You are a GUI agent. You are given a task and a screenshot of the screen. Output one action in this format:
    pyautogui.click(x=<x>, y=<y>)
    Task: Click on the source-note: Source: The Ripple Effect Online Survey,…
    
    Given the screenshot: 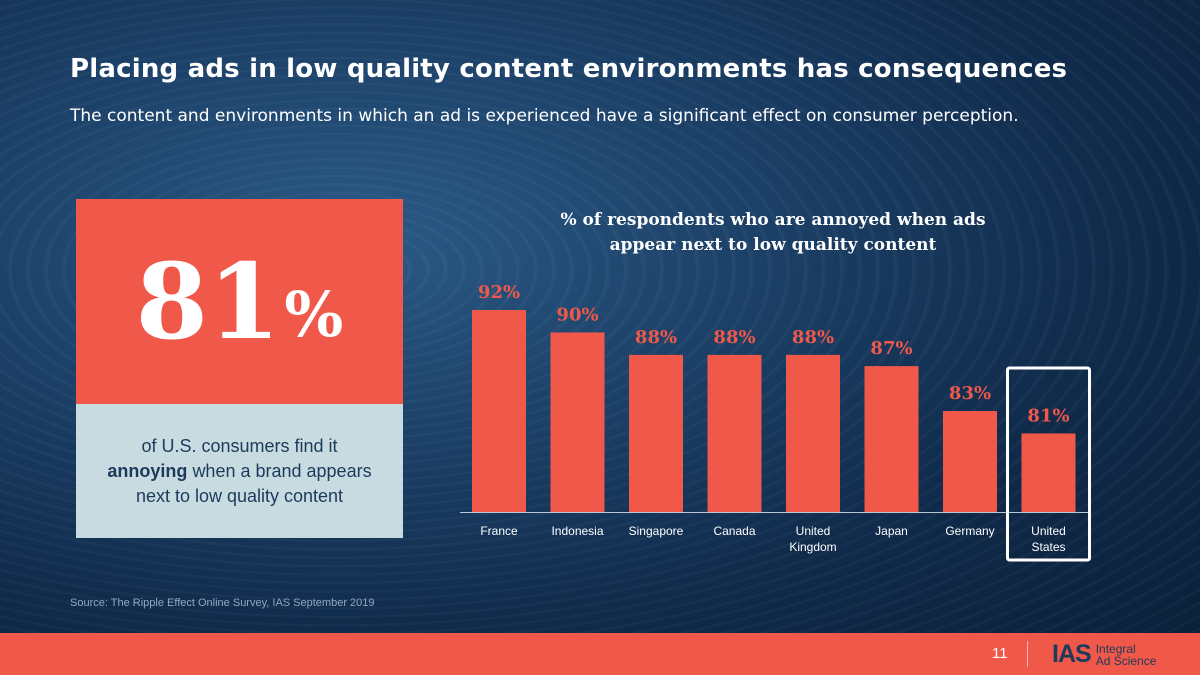 What is the action you would take?
    pyautogui.click(x=222, y=603)
    